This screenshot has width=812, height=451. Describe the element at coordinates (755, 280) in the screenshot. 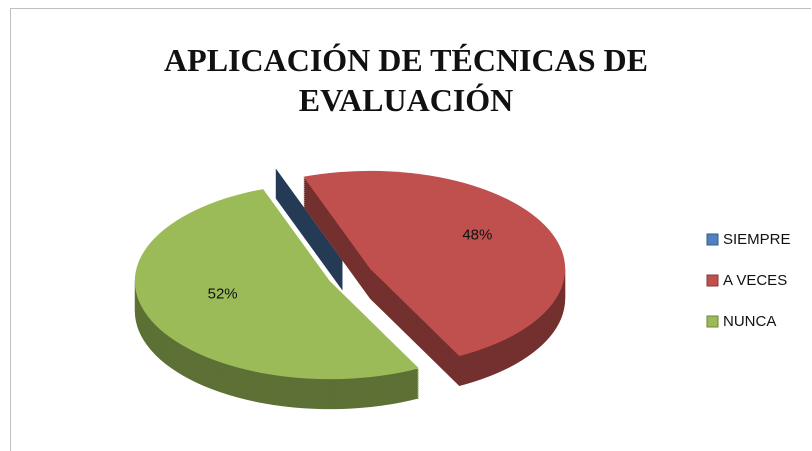

I see `legend-label: A VECES` at that location.